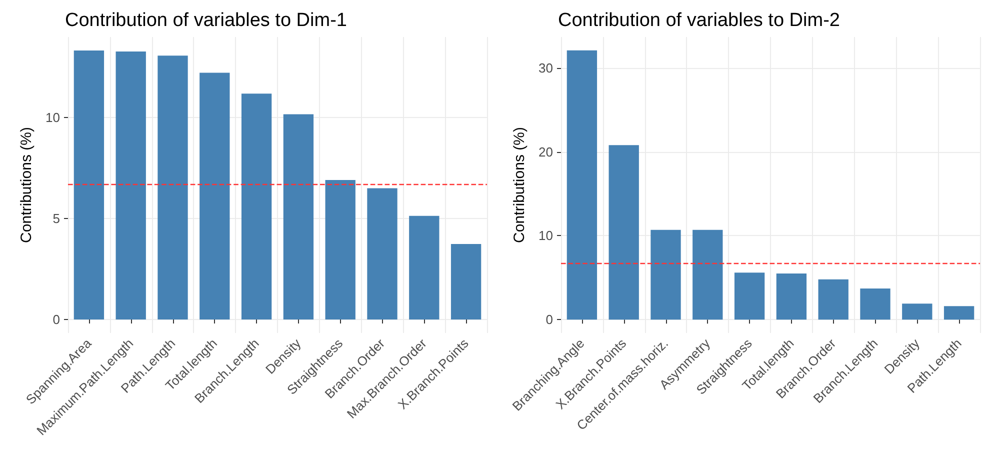  Describe the element at coordinates (56, 218) in the screenshot. I see `y-tick-label: 5` at that location.